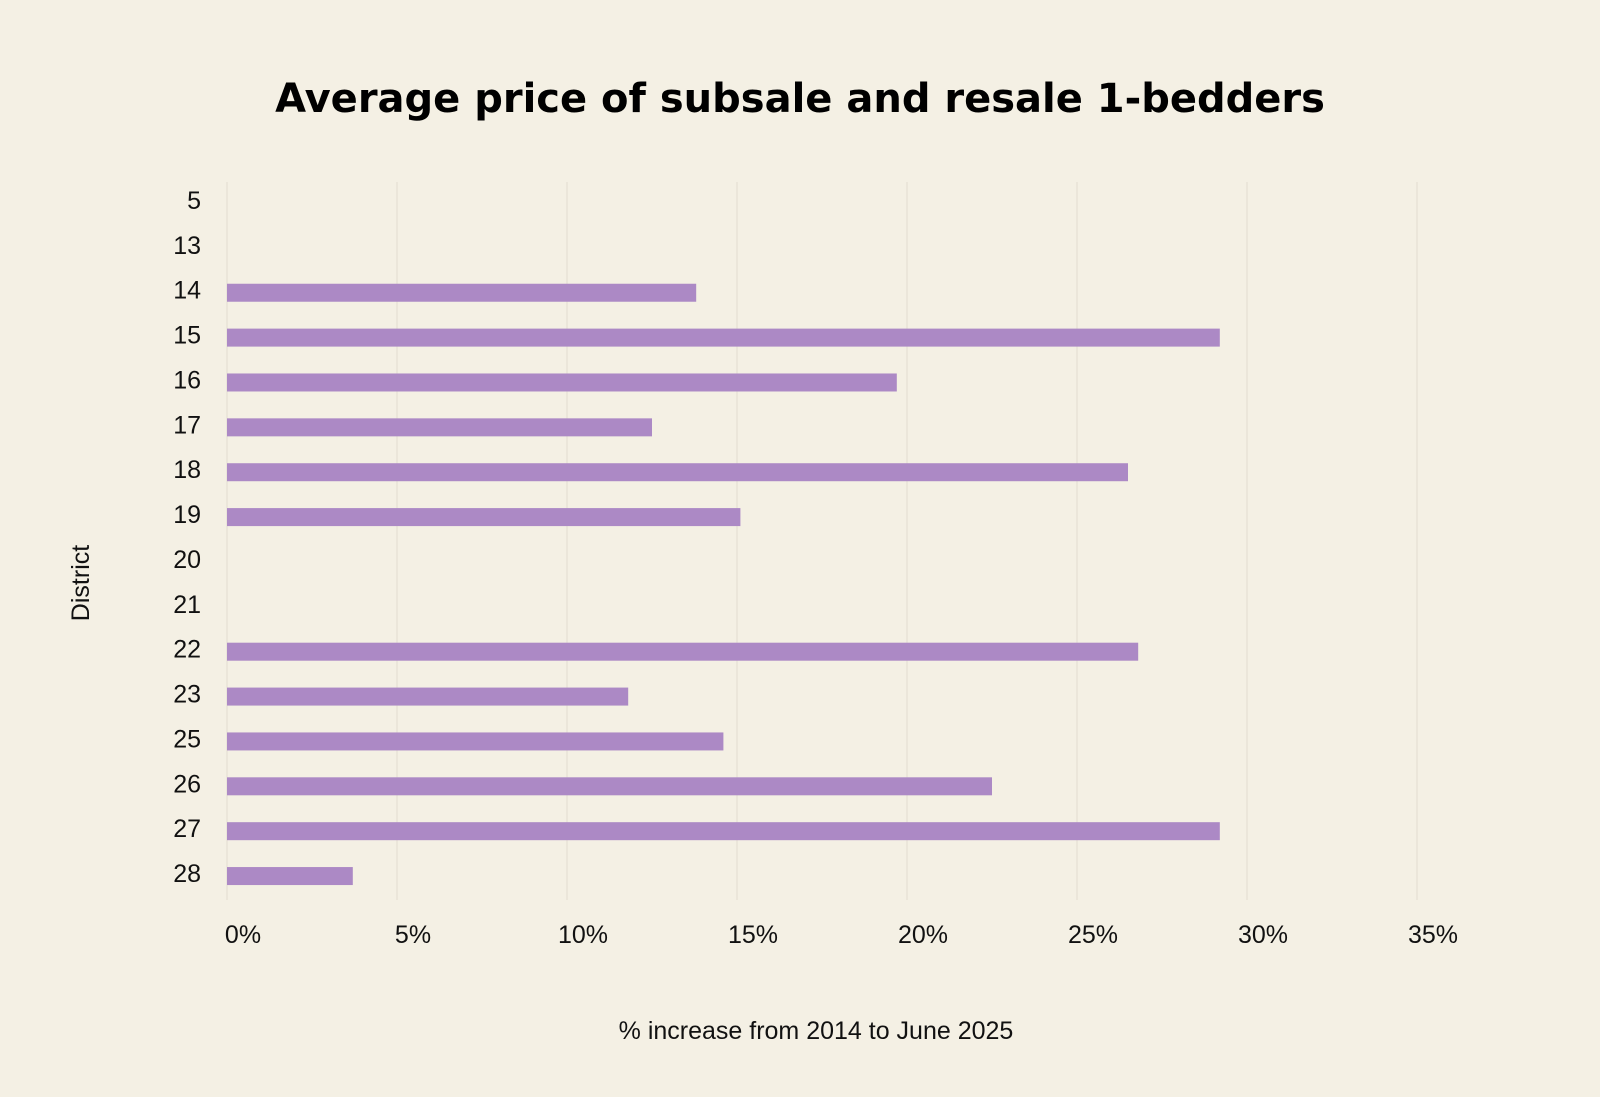  What do you see at coordinates (413, 935) in the screenshot?
I see `x-tick-label: 5%` at bounding box center [413, 935].